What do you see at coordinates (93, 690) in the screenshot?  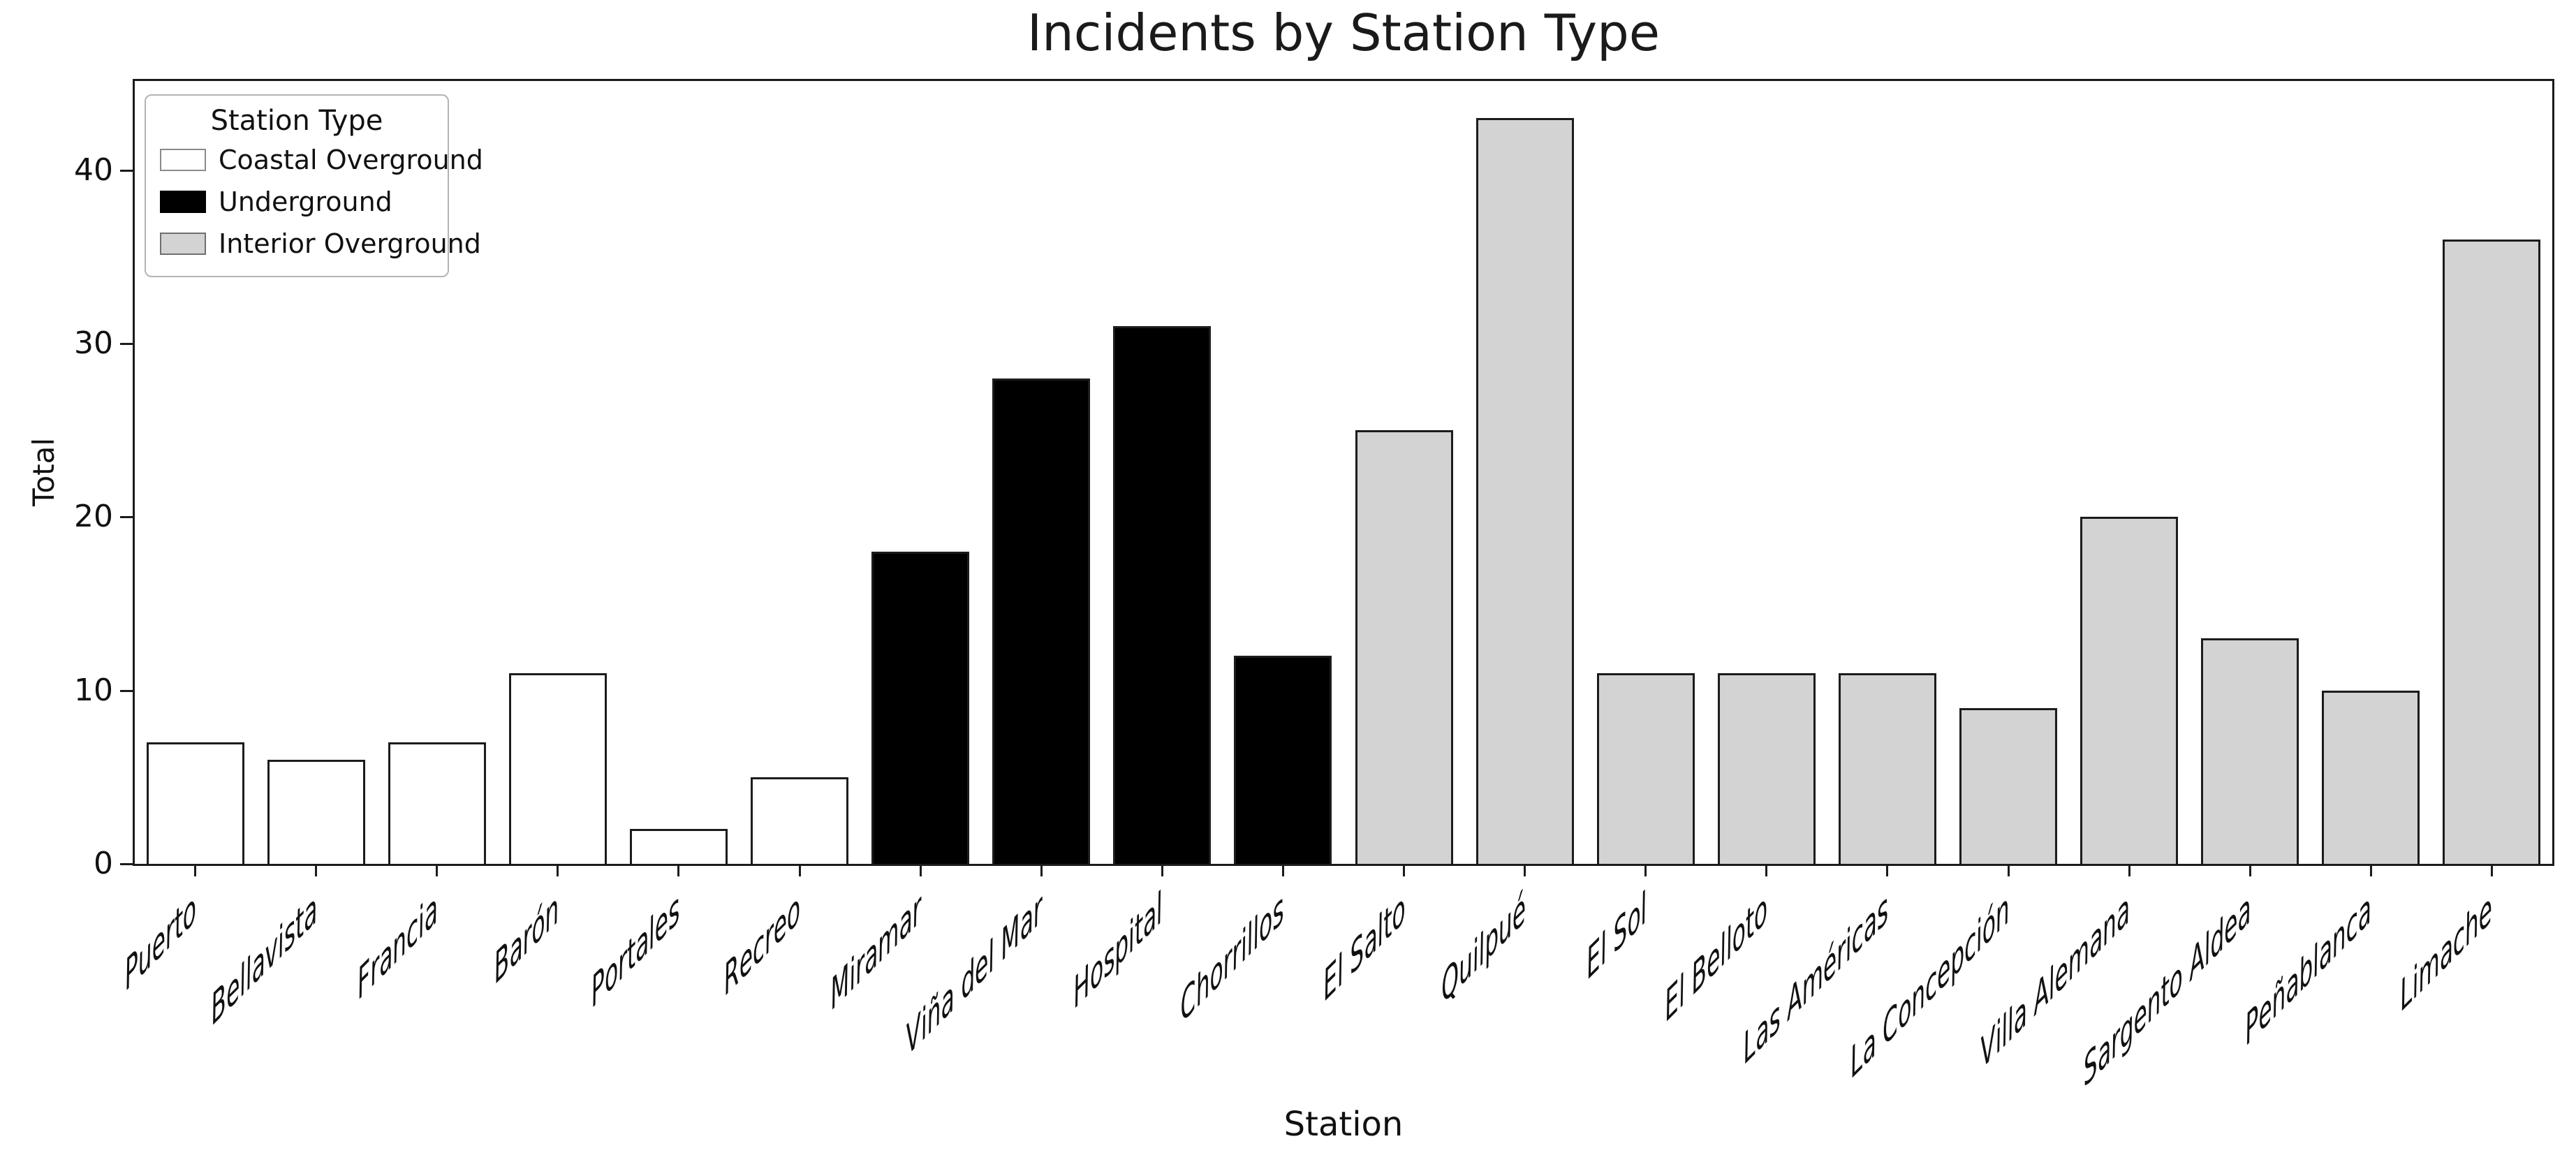 I see `y-tick-label: 10` at bounding box center [93, 690].